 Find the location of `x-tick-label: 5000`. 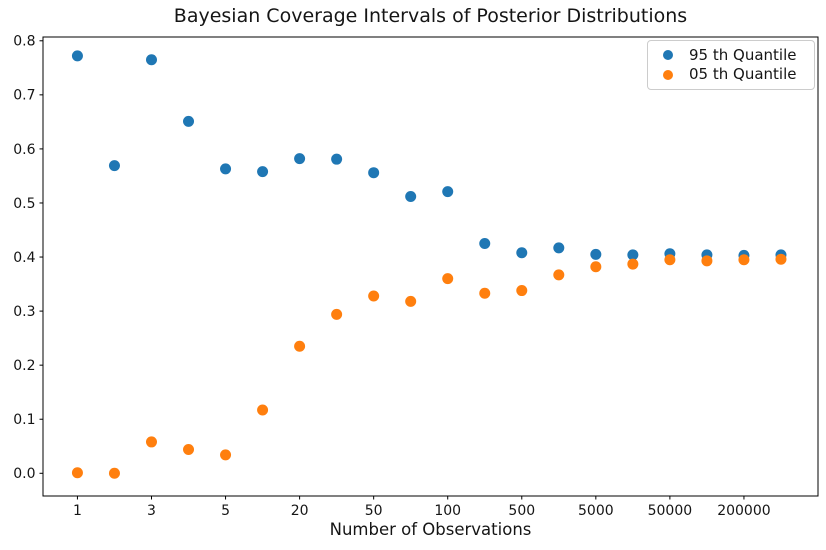

x-tick-label: 5000 is located at coordinates (596, 511).